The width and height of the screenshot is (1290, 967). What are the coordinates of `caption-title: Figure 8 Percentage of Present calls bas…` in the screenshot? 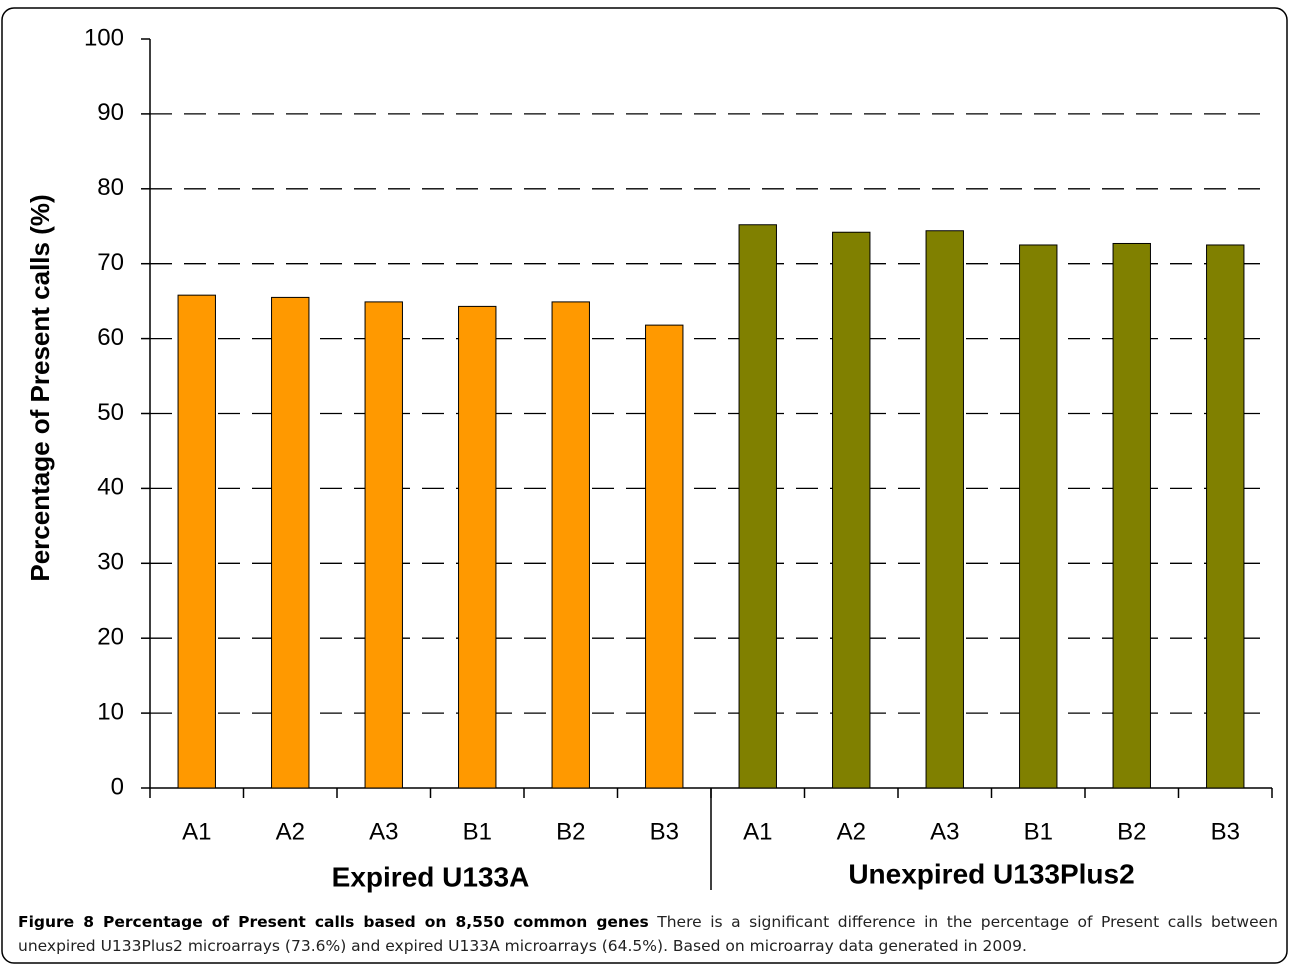 It's located at (333, 922).